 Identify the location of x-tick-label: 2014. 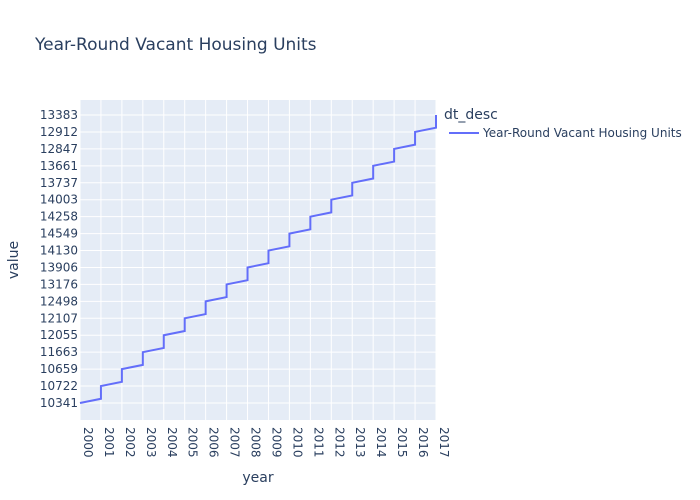
(381, 442).